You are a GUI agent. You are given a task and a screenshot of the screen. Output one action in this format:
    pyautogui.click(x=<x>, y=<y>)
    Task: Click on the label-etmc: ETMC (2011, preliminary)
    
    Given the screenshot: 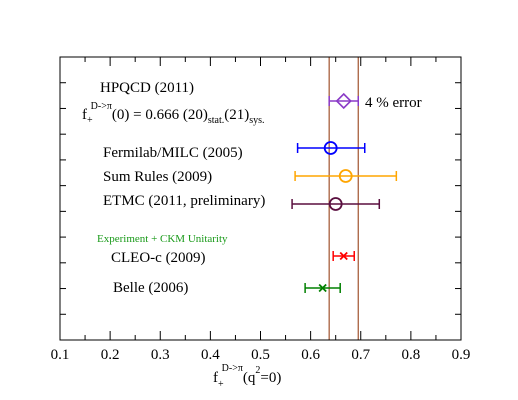 What is the action you would take?
    pyautogui.click(x=184, y=201)
    